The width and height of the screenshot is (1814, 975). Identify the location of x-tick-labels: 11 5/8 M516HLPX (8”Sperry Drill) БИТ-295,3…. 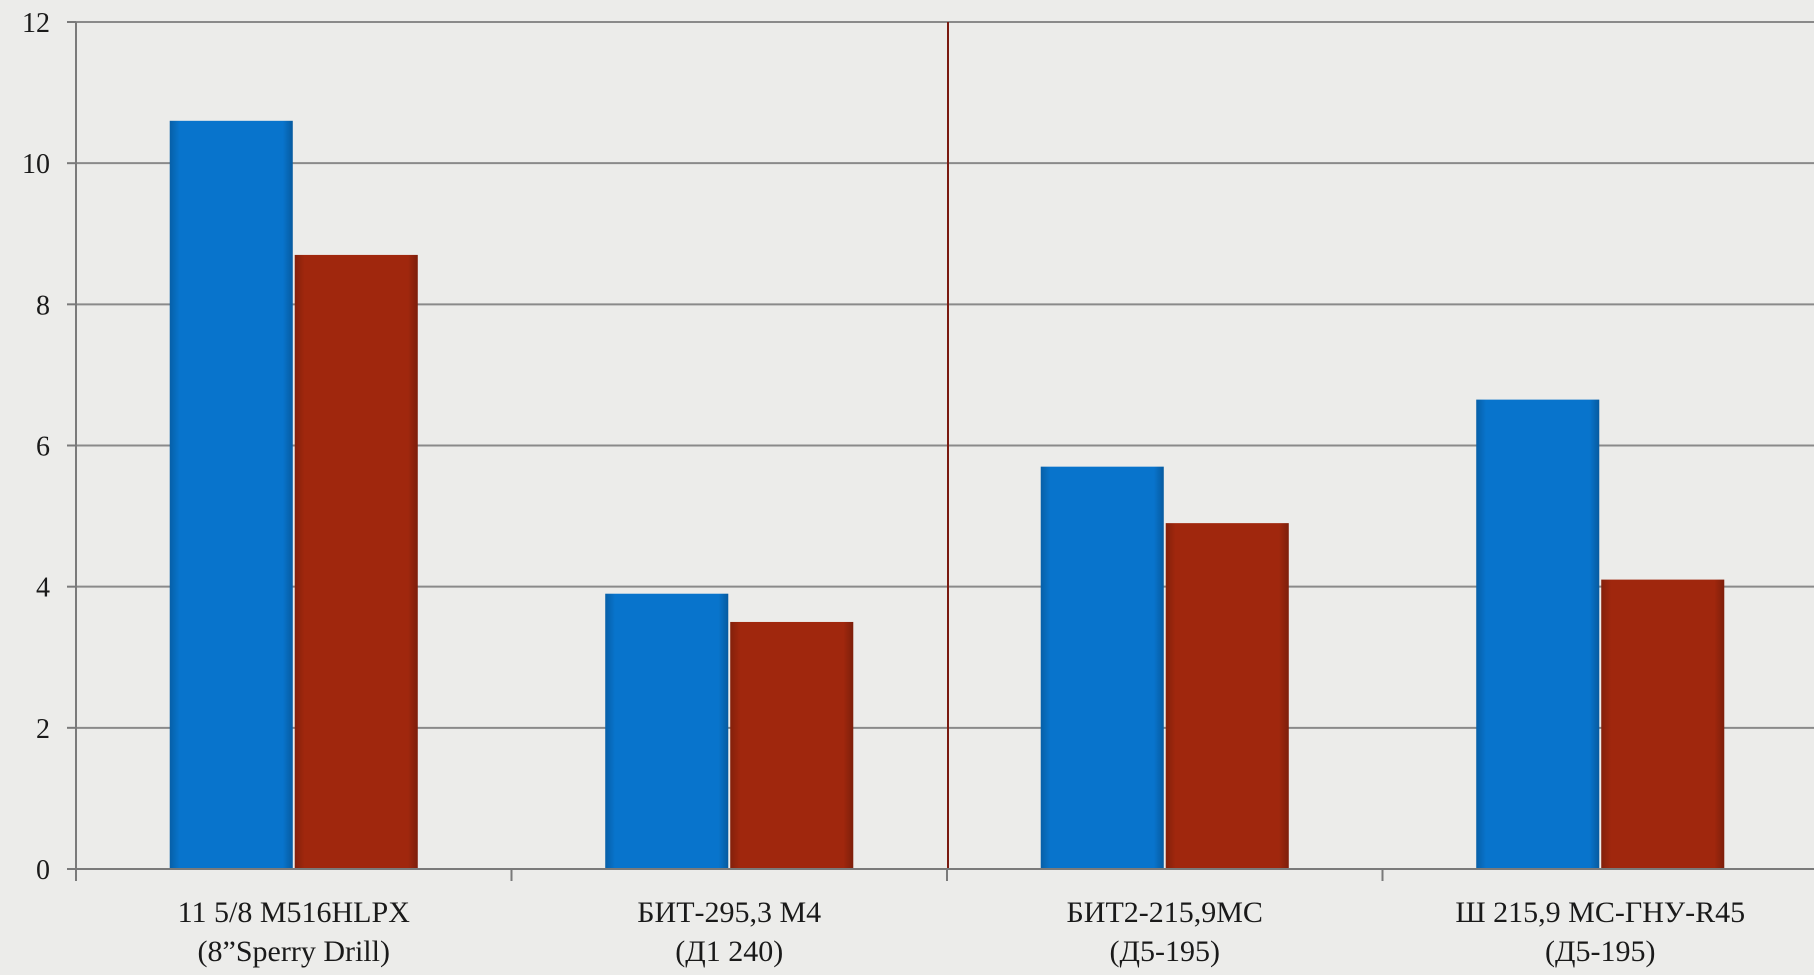
(961, 932).